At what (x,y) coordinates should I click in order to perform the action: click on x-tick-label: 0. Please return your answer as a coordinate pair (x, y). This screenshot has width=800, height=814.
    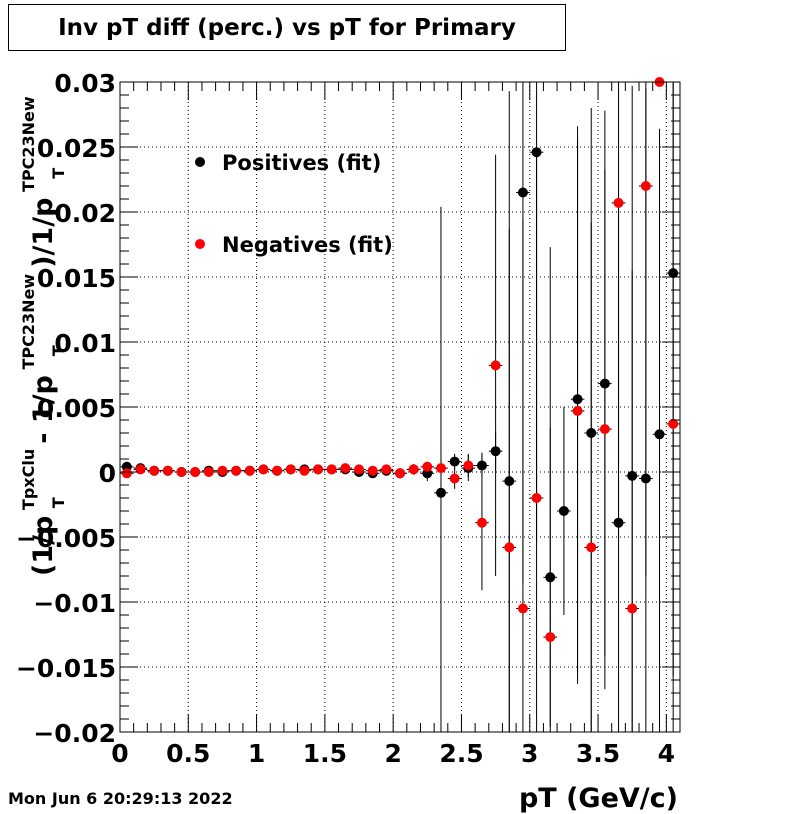
    Looking at the image, I should click on (119, 753).